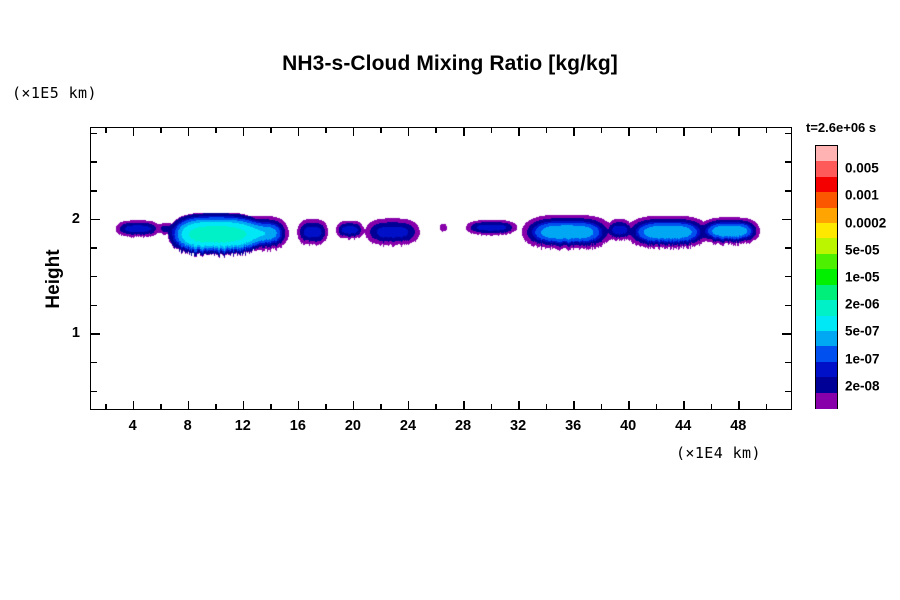  Describe the element at coordinates (297, 426) in the screenshot. I see `x-tick-label-16: 16` at that location.